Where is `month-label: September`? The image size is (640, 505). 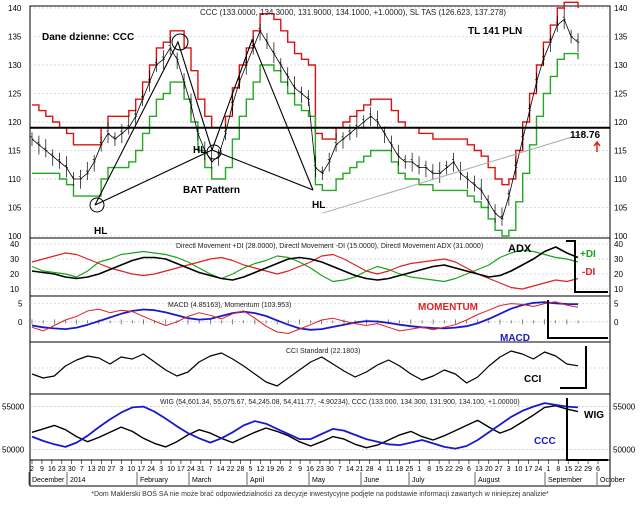
month-label: September is located at coordinates (565, 480).